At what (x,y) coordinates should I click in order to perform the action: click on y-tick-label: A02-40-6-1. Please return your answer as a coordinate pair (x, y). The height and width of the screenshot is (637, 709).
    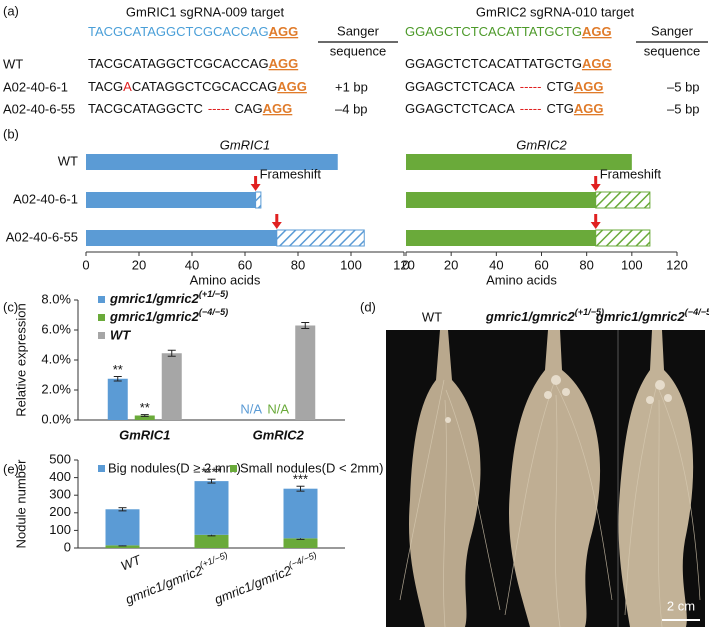
    Looking at the image, I should click on (45, 198).